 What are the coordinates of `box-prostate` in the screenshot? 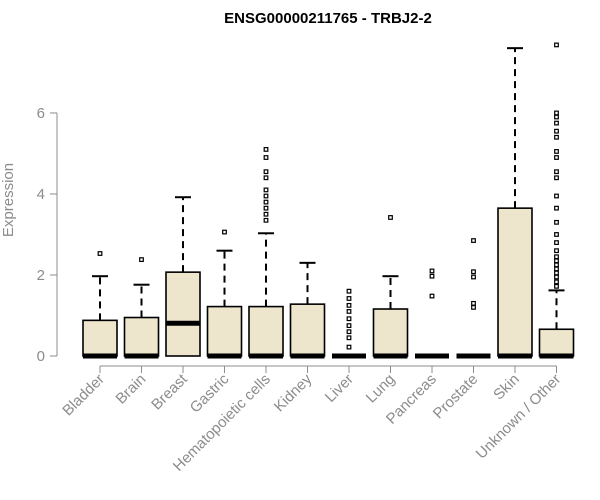 It's located at (473, 298).